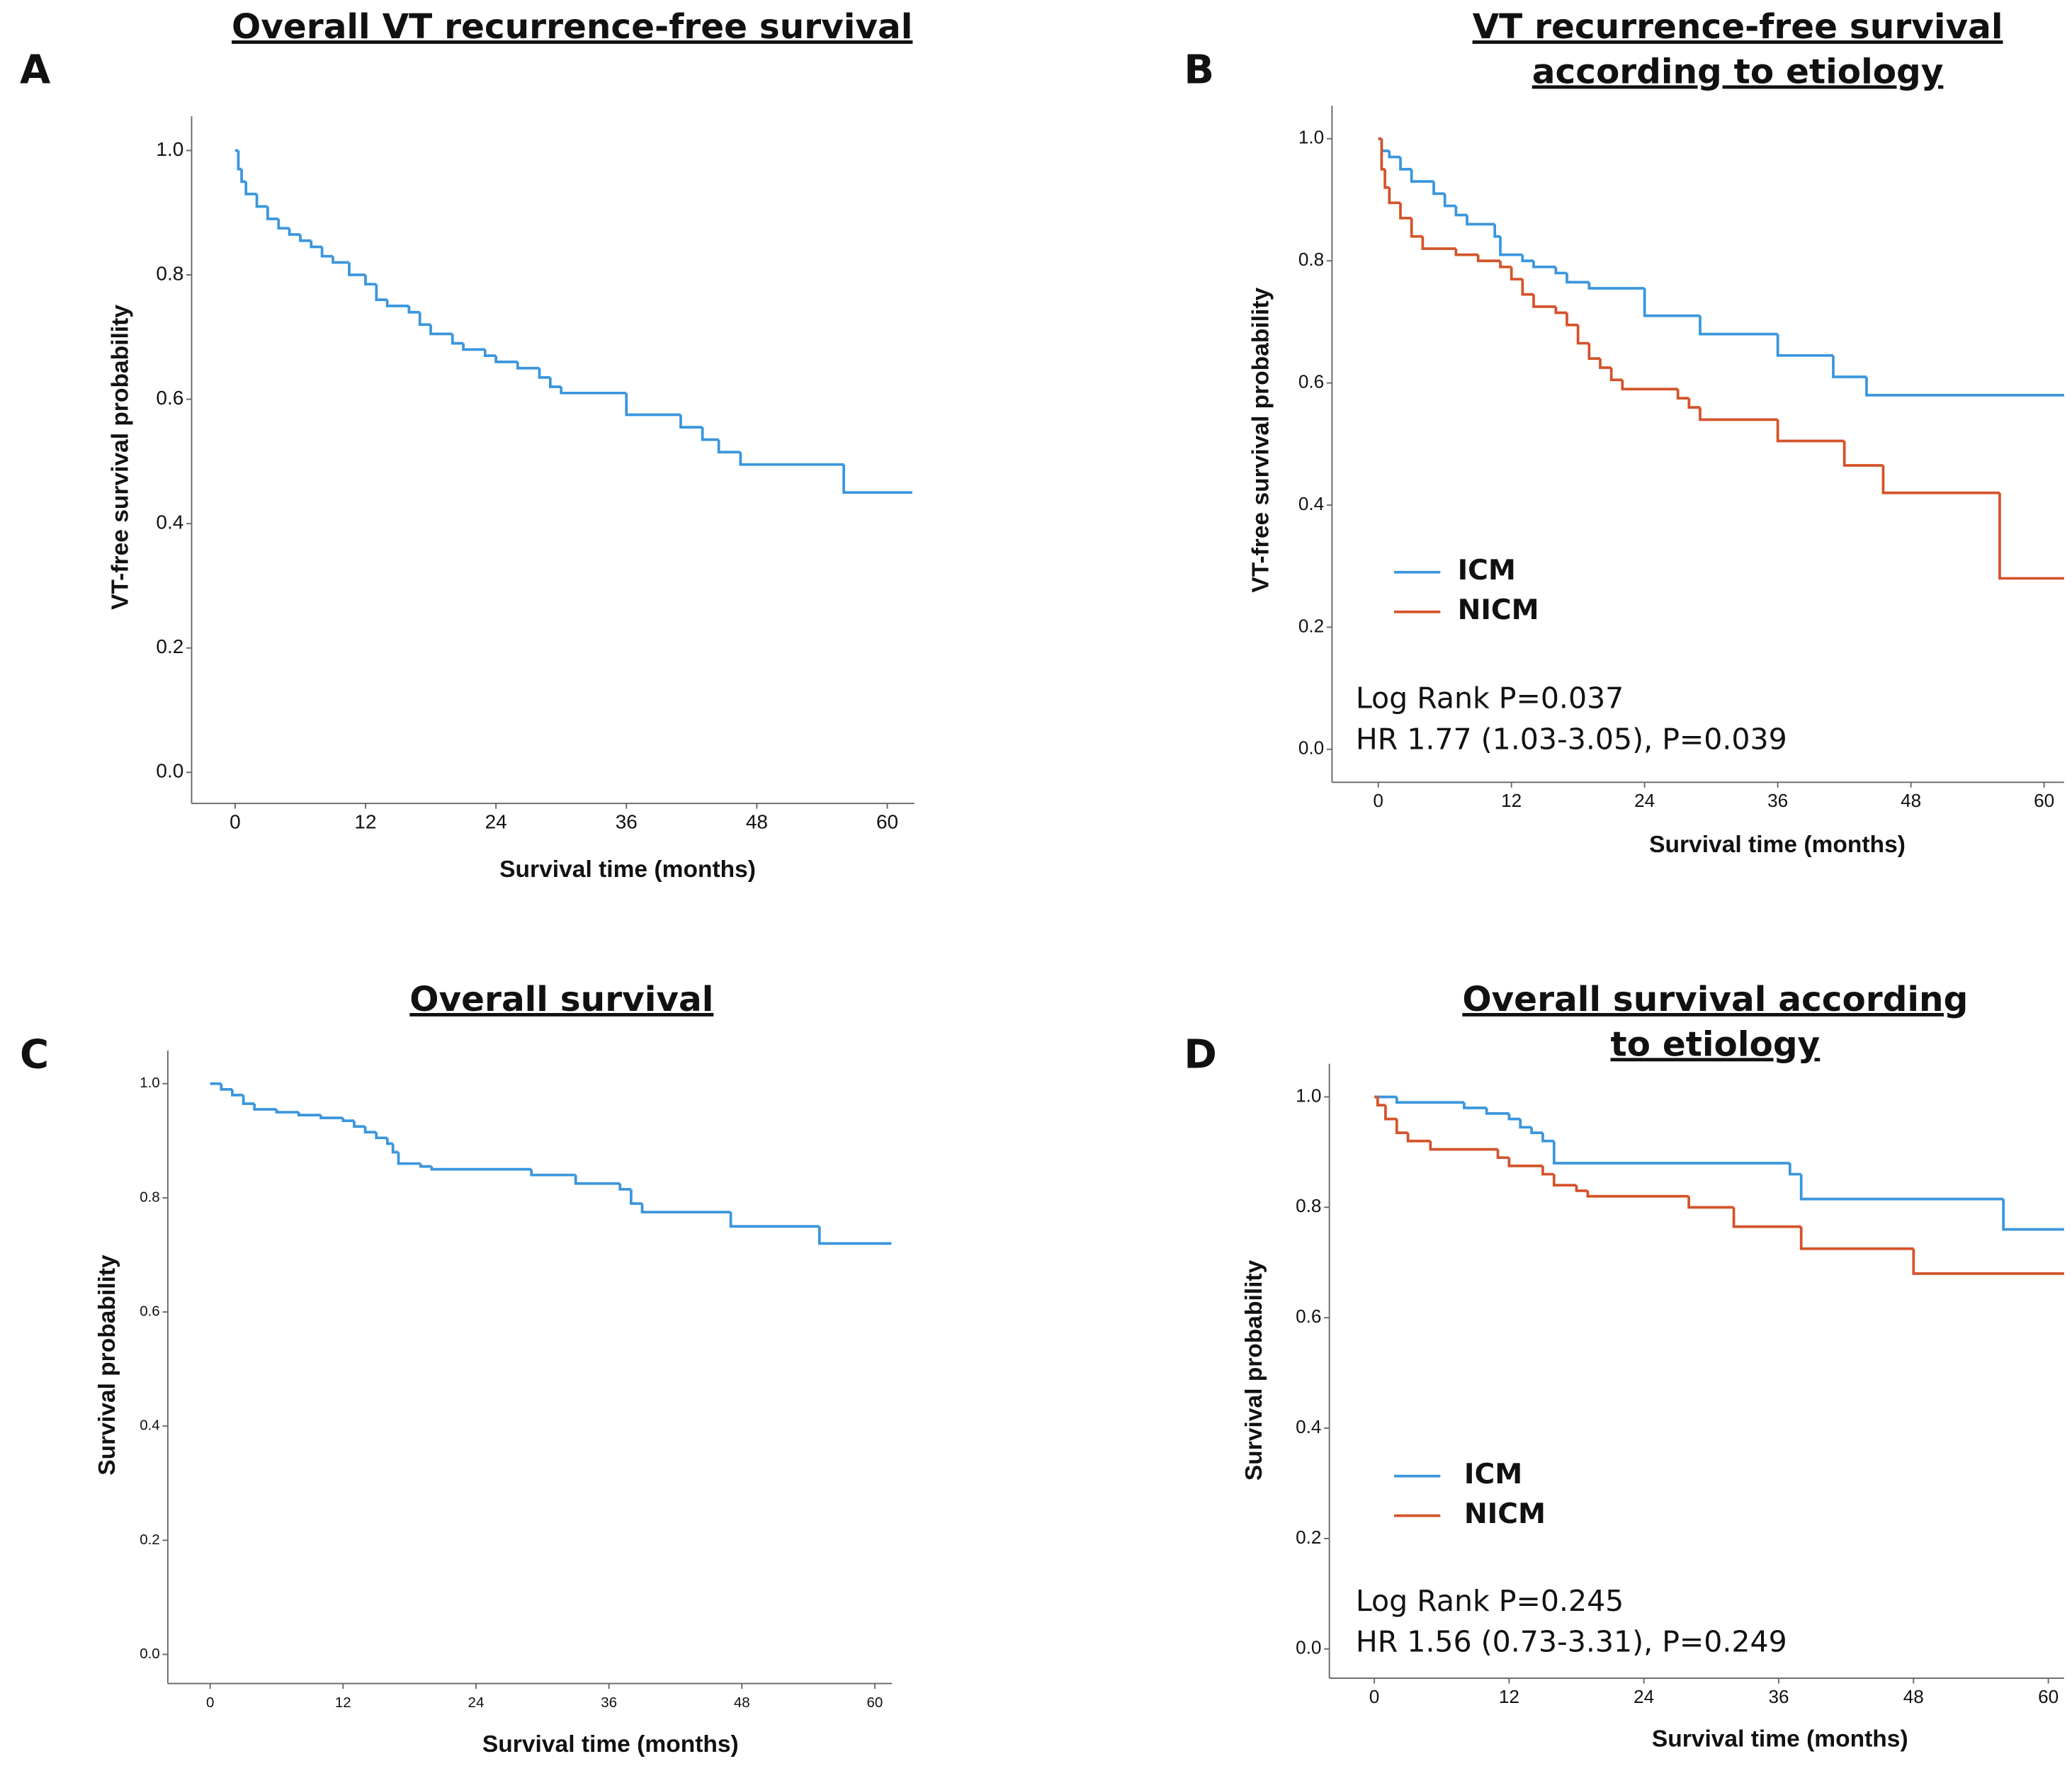 This screenshot has height=1766, width=2072. What do you see at coordinates (343, 1702) in the screenshot?
I see `x-tick-label: 12` at bounding box center [343, 1702].